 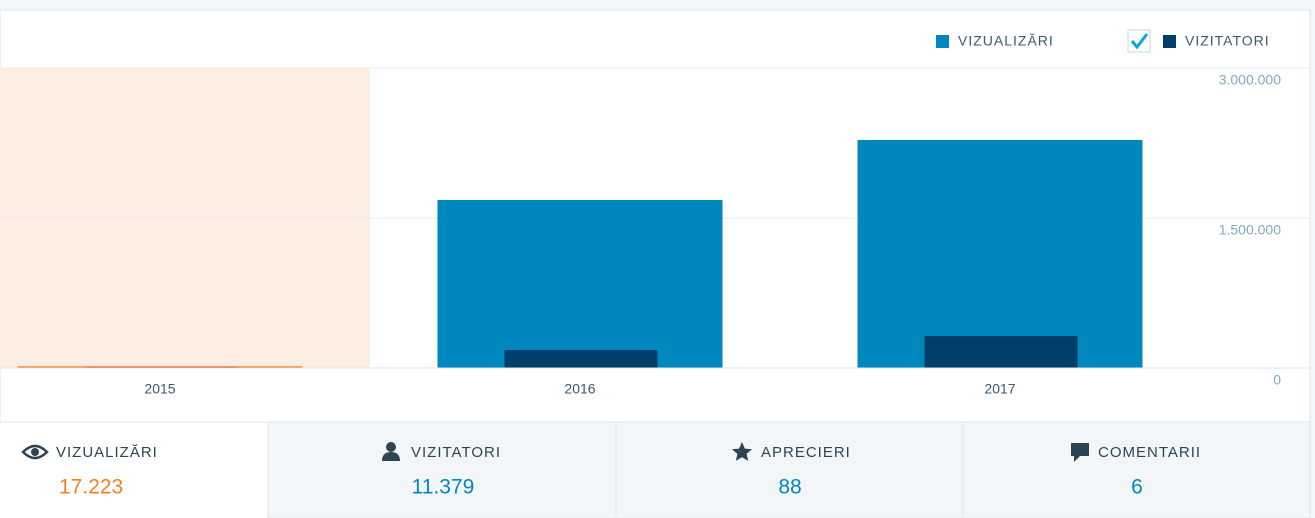 I want to click on summary-label: APRECIERI, so click(x=806, y=452).